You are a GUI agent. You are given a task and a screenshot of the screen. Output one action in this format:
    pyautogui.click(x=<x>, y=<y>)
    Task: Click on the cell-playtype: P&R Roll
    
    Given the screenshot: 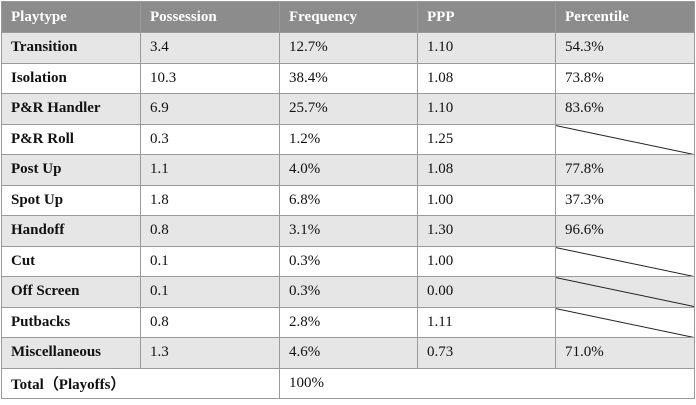 What is the action you would take?
    pyautogui.click(x=71, y=139)
    